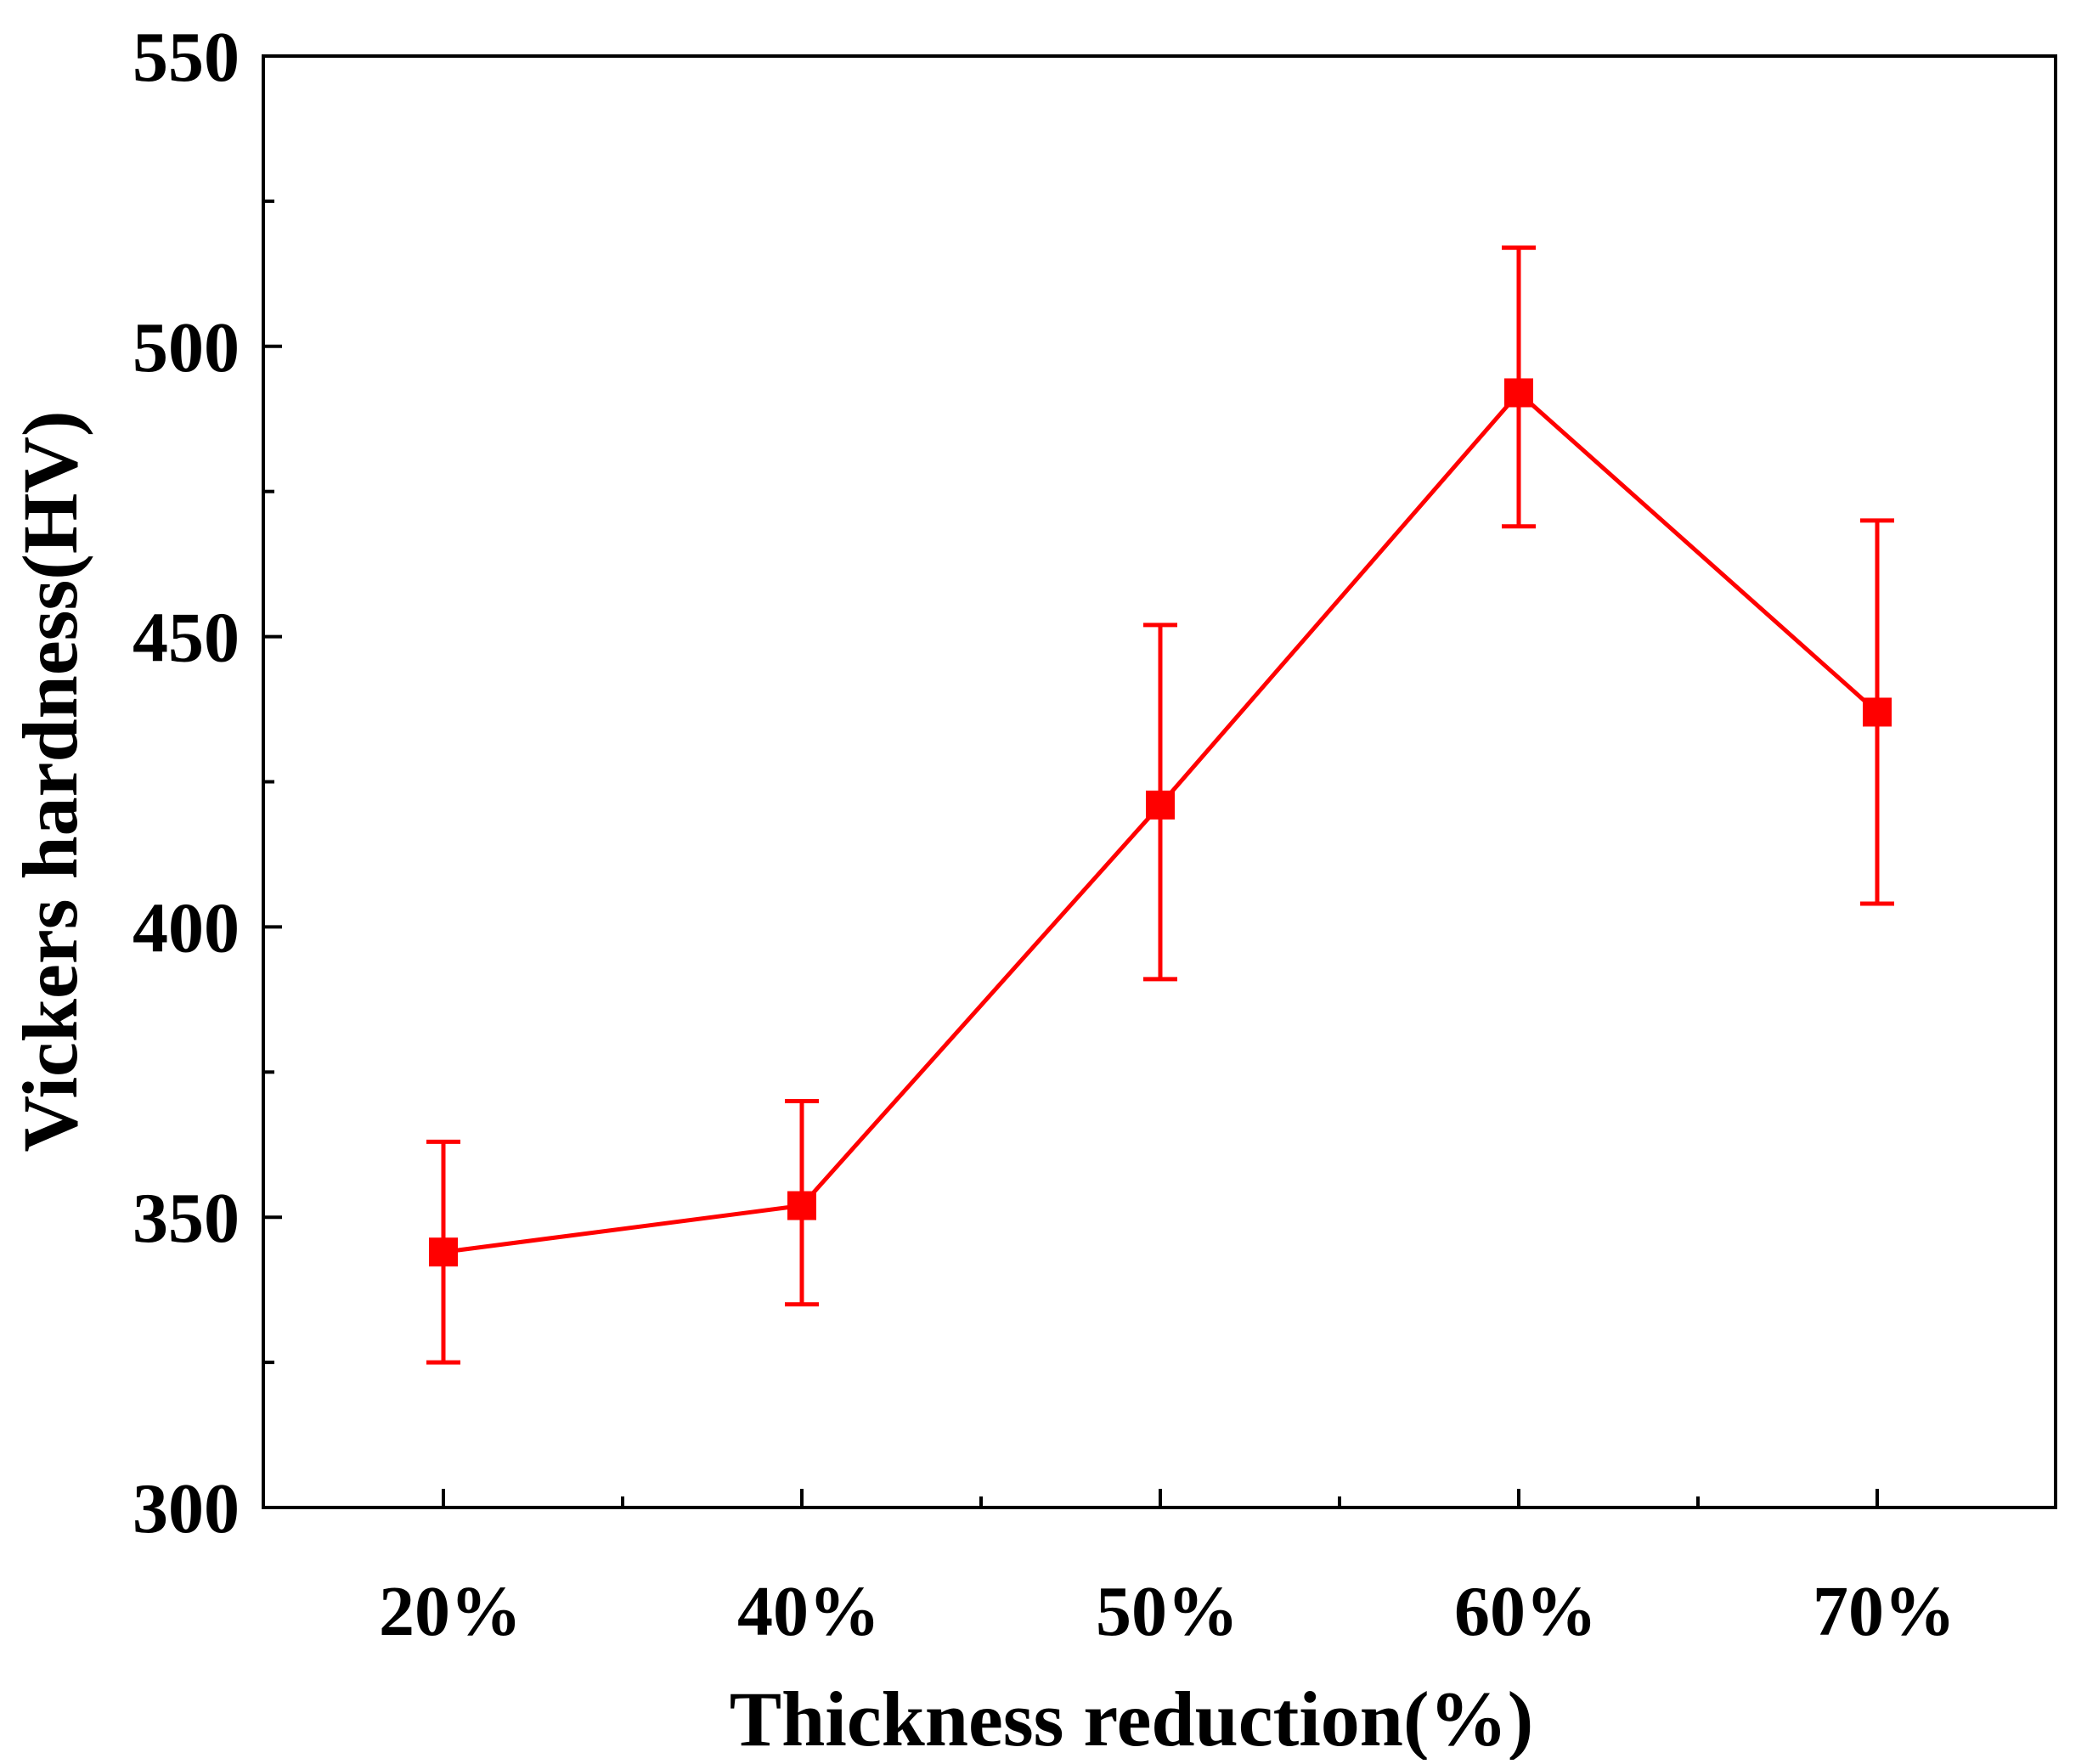  What do you see at coordinates (1525, 1612) in the screenshot?
I see `x-tick-label: 60%` at bounding box center [1525, 1612].